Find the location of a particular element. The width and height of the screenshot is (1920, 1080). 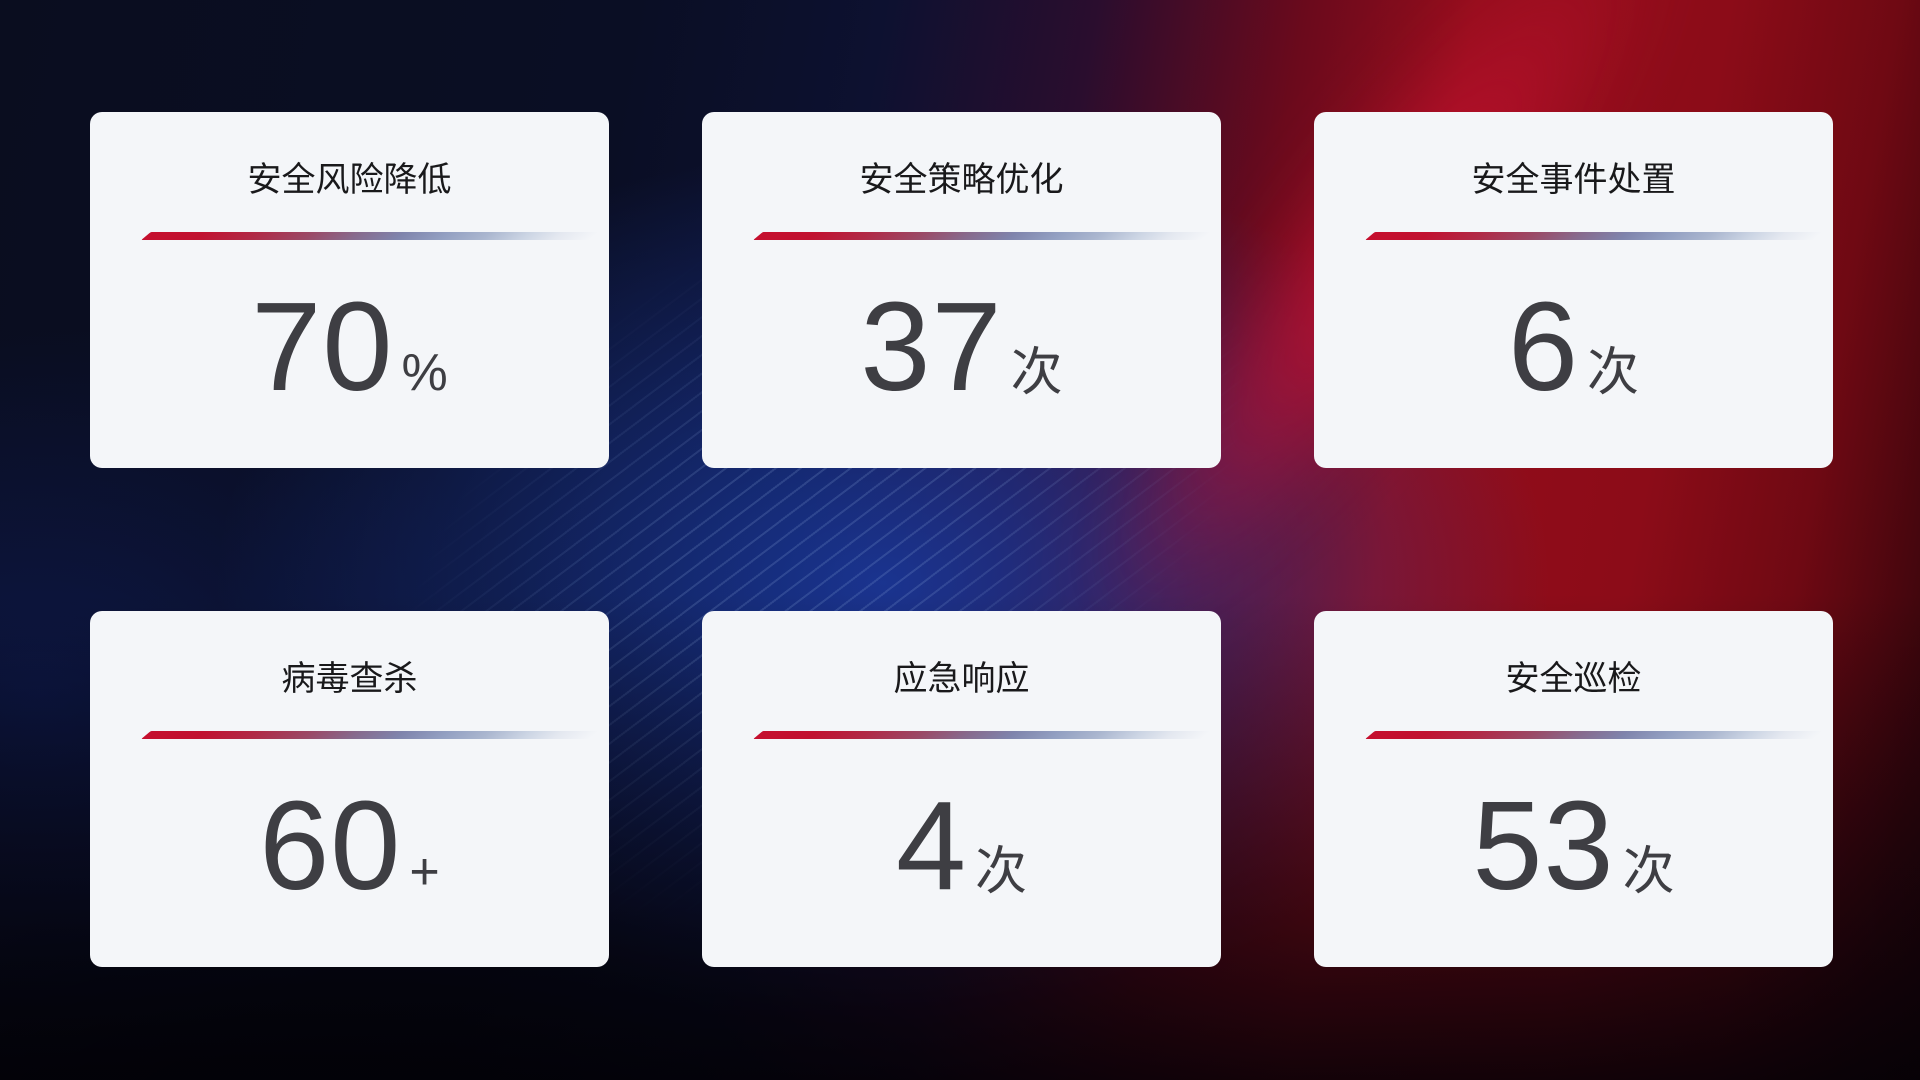

stat-value-row: 60 + is located at coordinates (349, 846).